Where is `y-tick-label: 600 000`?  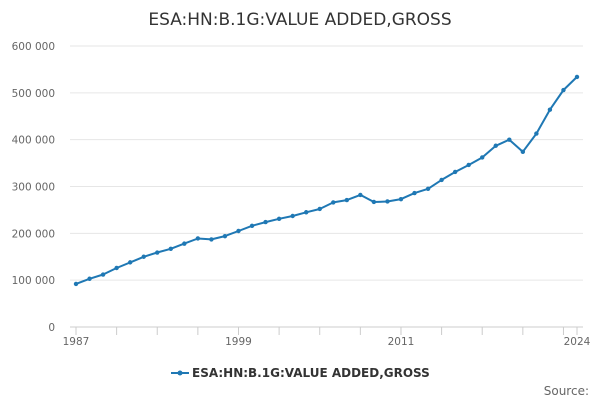
y-tick-label: 600 000 is located at coordinates (33, 47).